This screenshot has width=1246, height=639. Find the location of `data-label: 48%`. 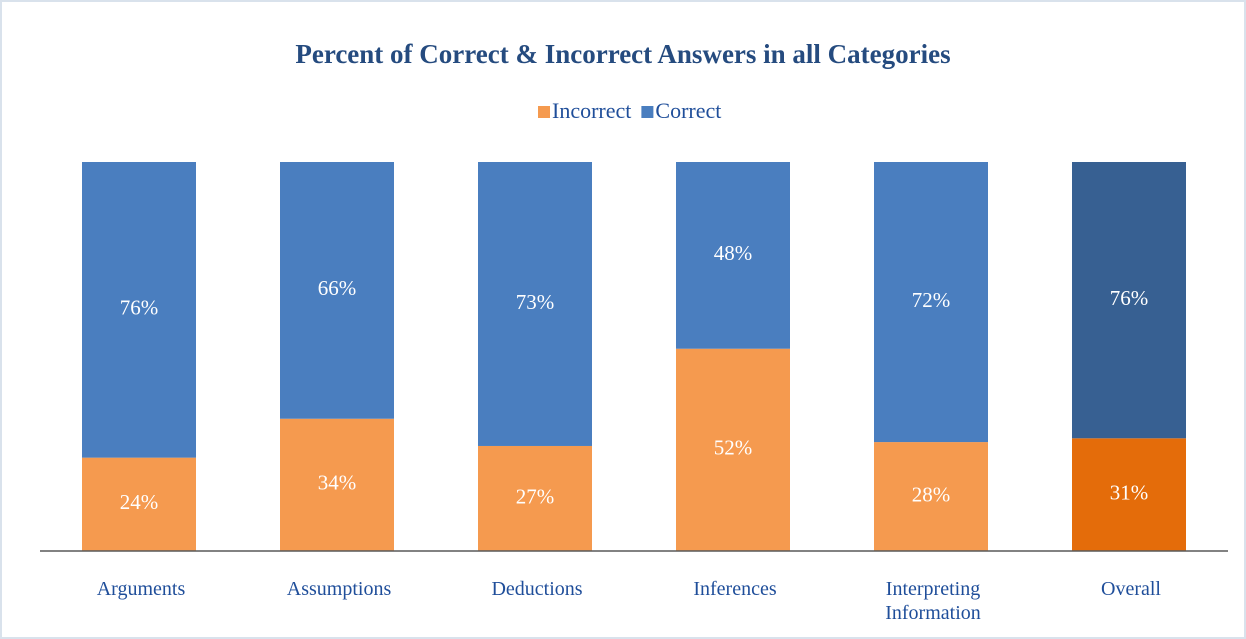

data-label: 48% is located at coordinates (733, 253).